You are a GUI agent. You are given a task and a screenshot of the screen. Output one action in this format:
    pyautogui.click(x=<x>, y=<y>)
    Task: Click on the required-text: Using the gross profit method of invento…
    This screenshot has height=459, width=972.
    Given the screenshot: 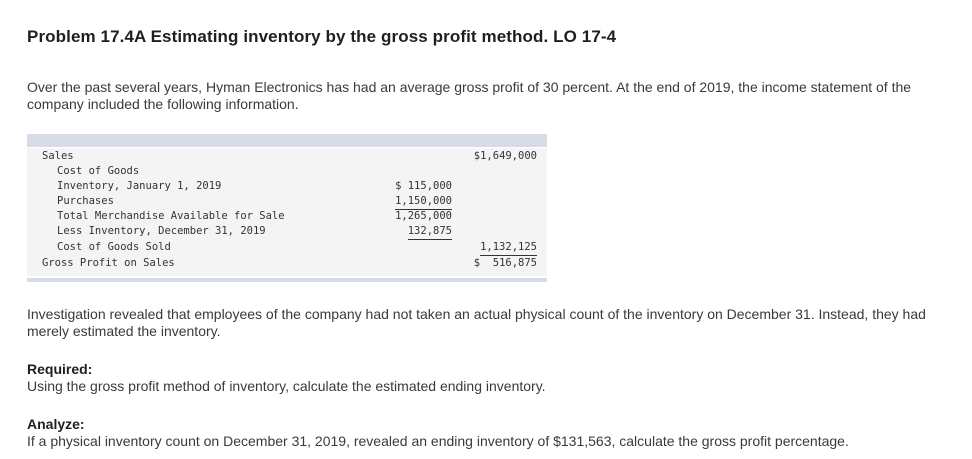 What is the action you would take?
    pyautogui.click(x=286, y=386)
    